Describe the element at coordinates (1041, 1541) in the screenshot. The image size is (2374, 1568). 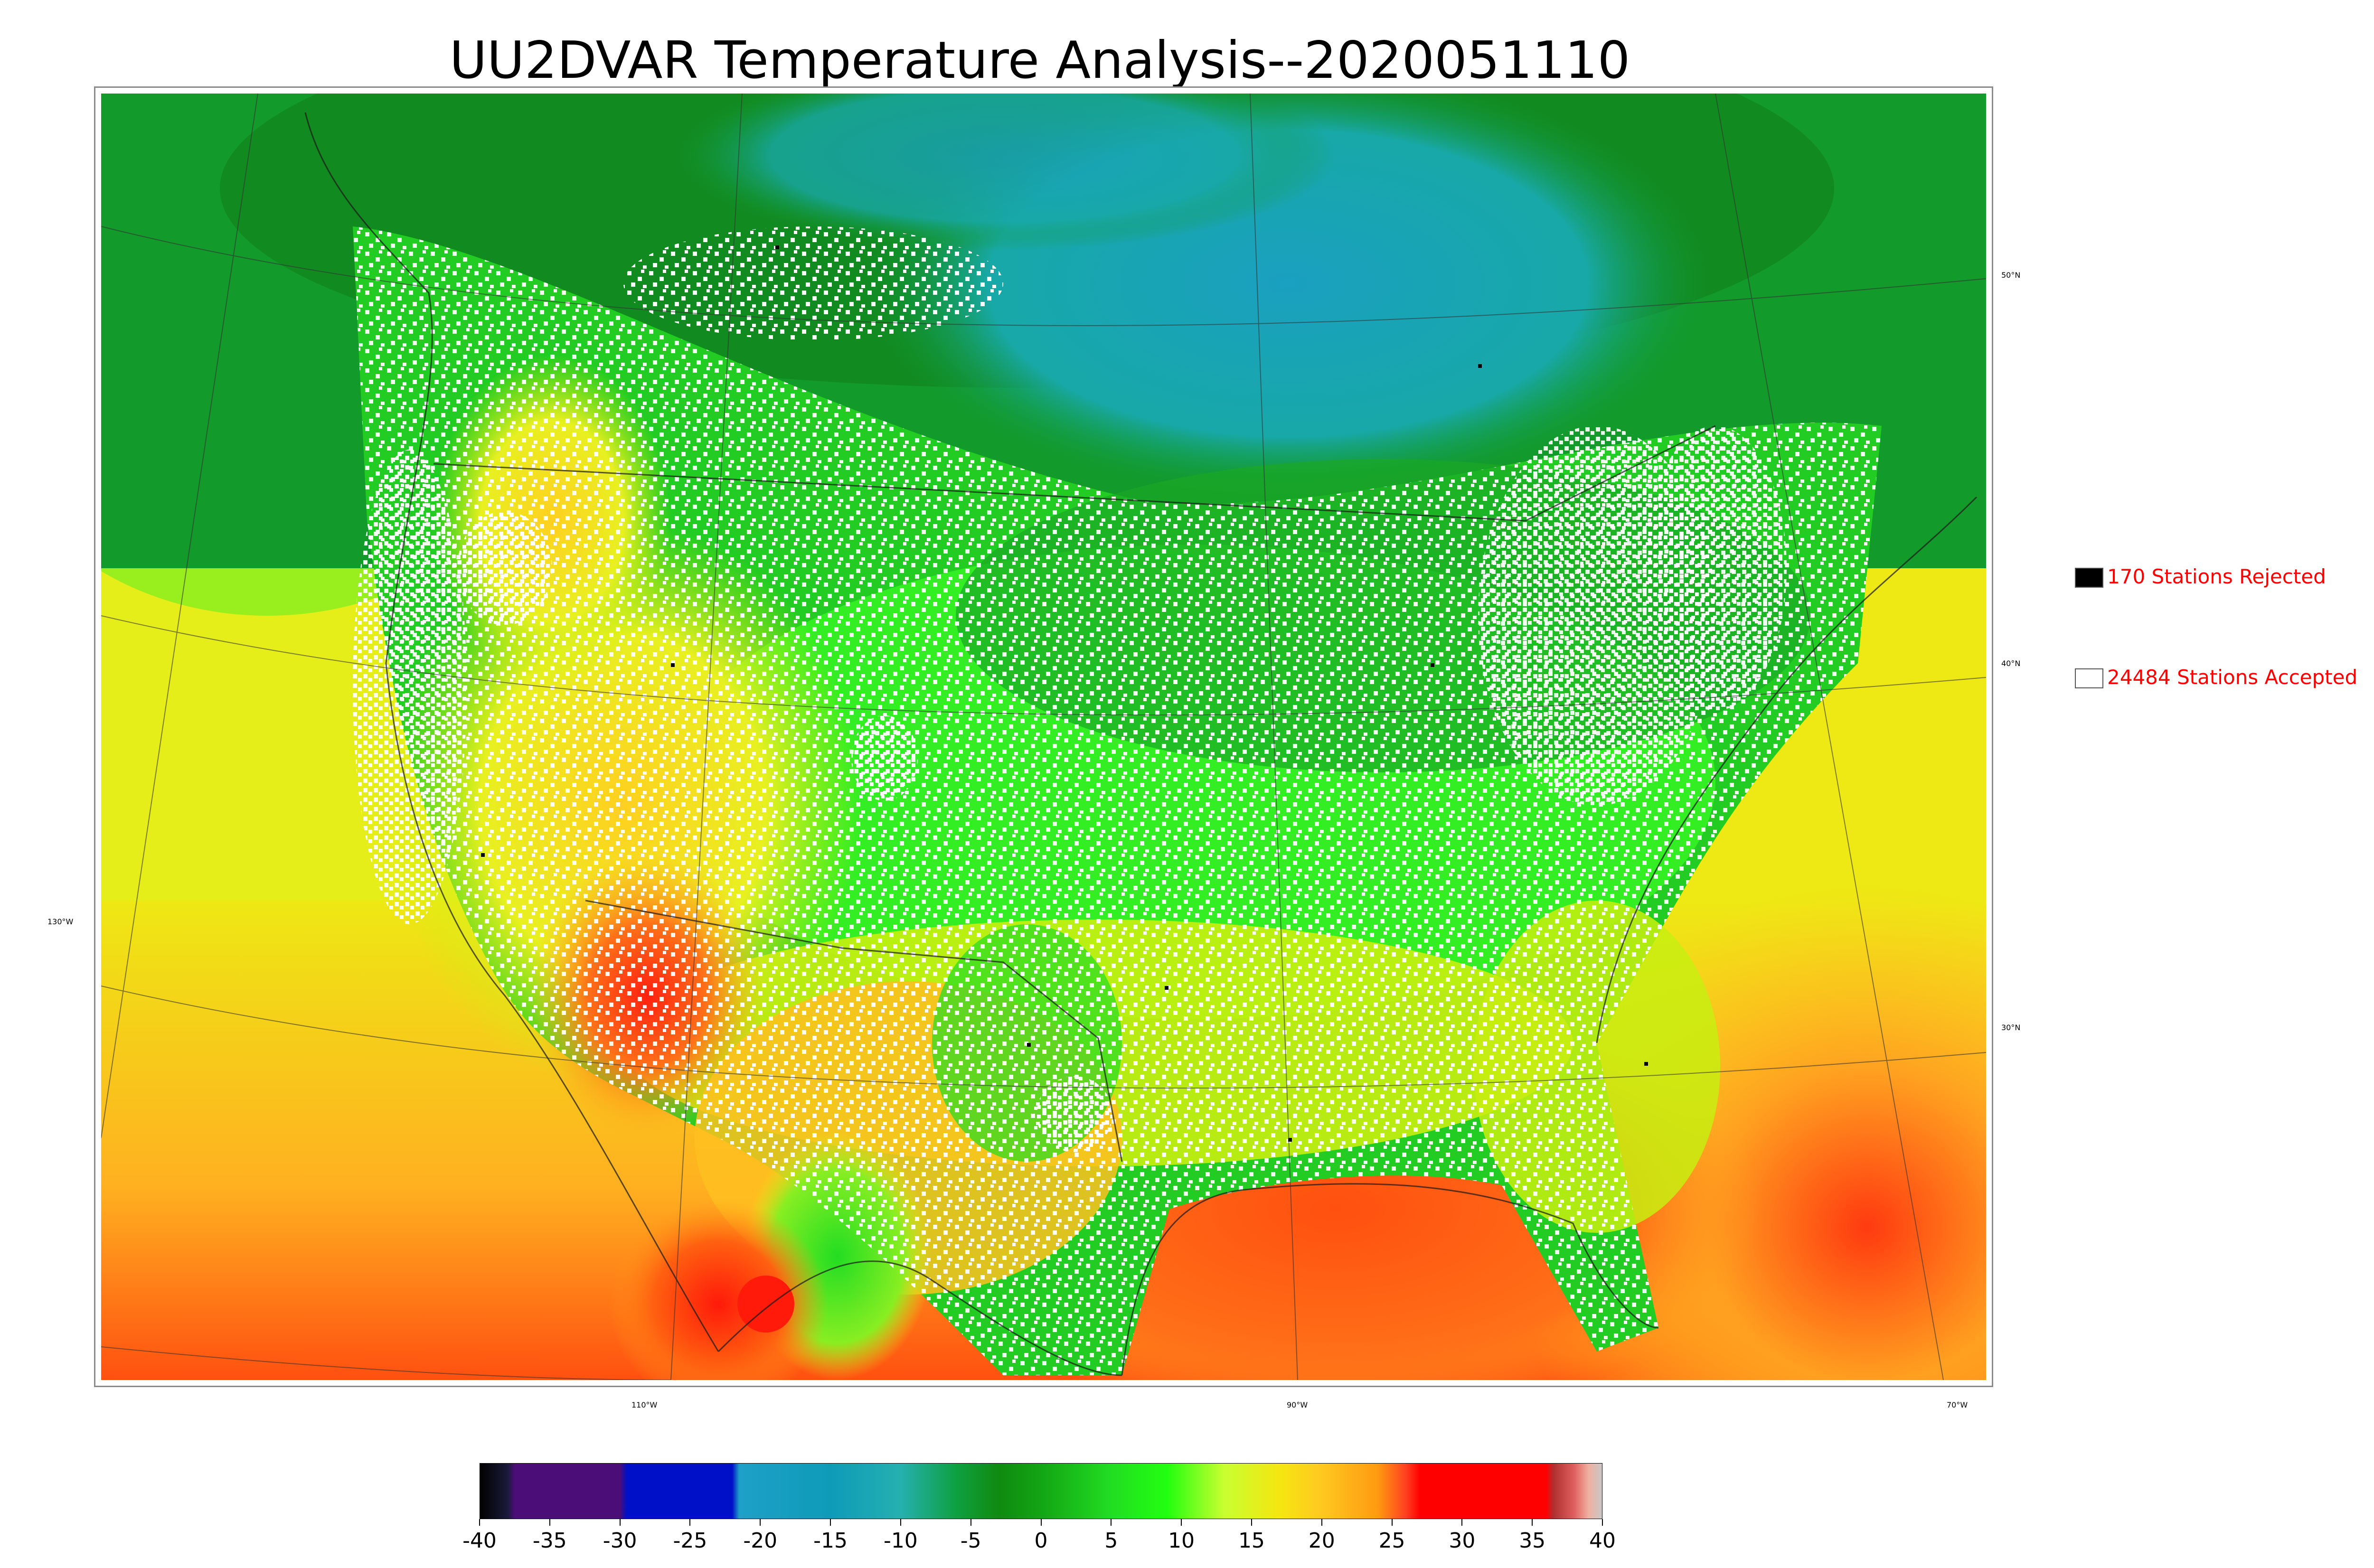
I see `colorbar-tick-label: 0` at that location.